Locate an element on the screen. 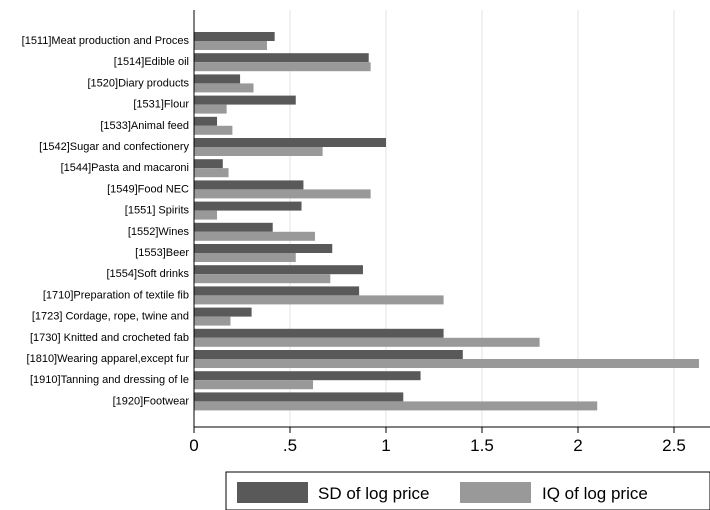  category-label-3: [1531]Flour is located at coordinates (161, 105).